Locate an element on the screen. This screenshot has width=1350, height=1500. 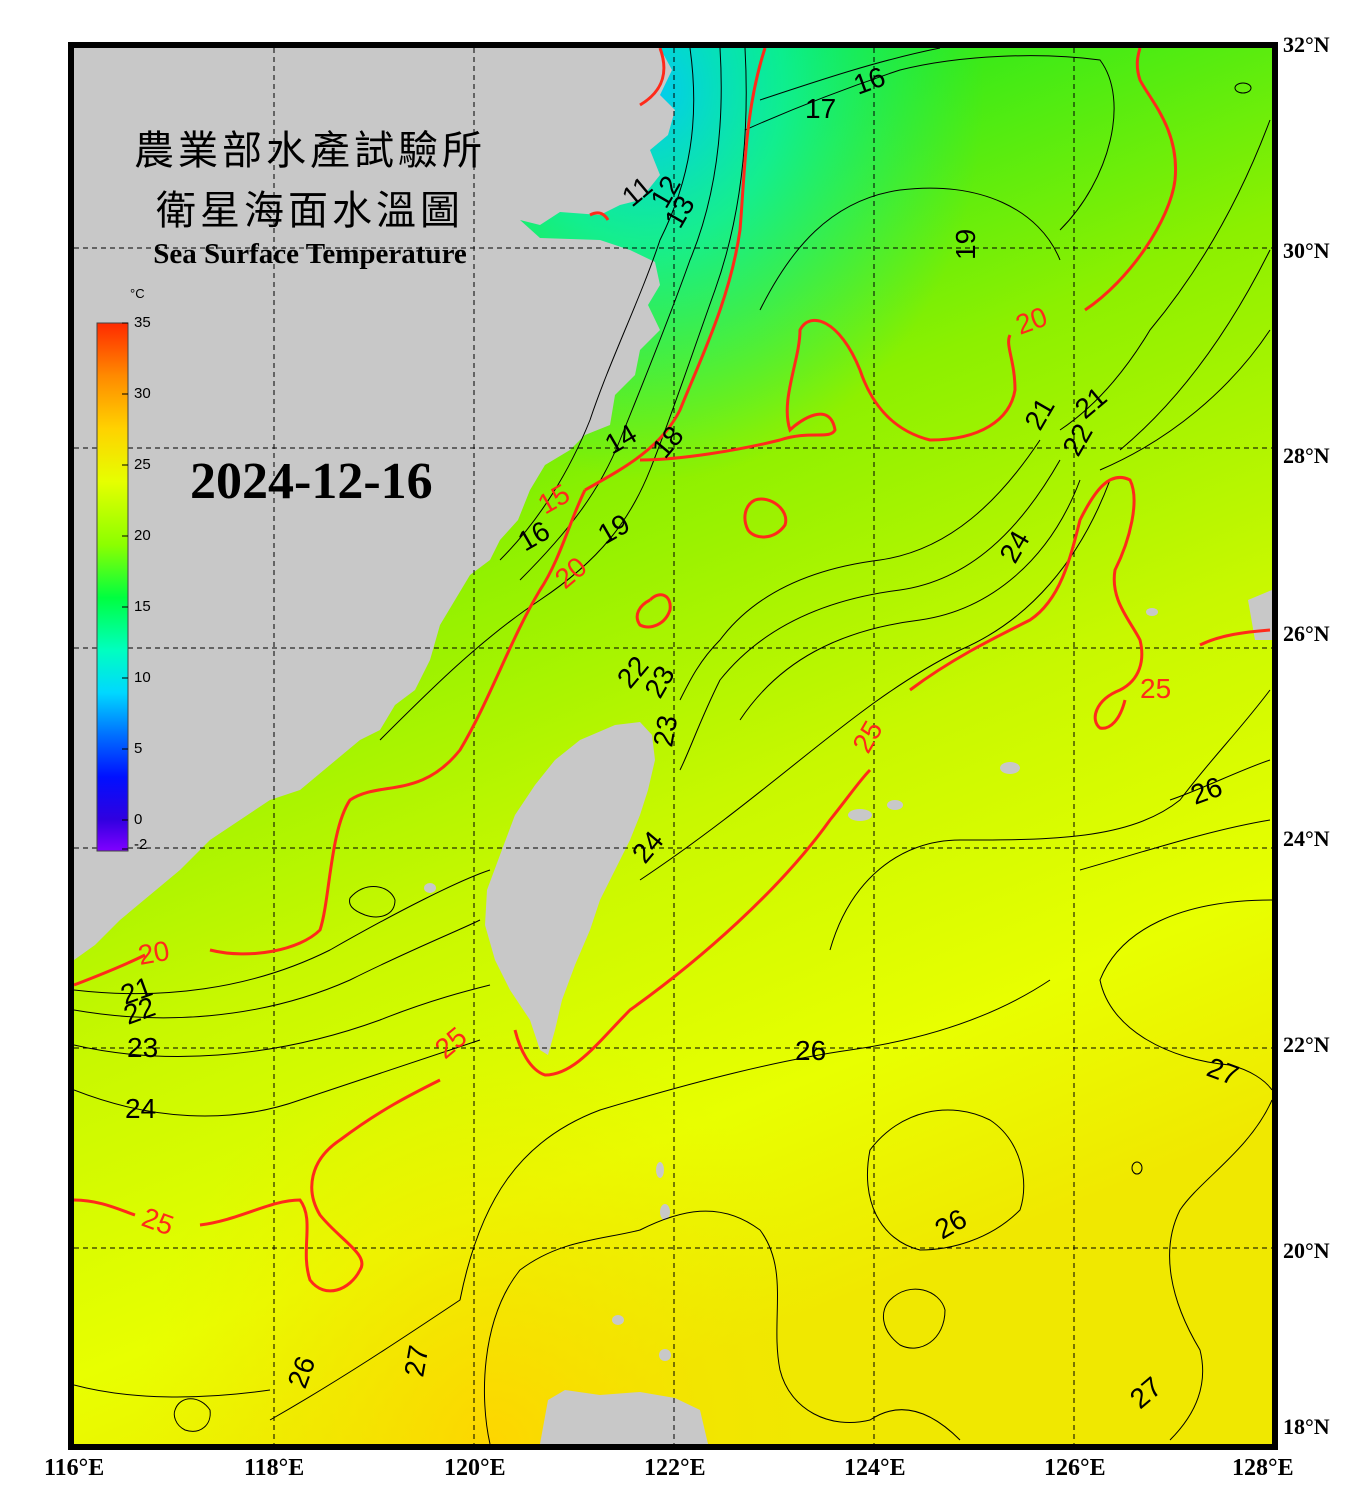
lon-label: 118°E is located at coordinates (274, 1468).